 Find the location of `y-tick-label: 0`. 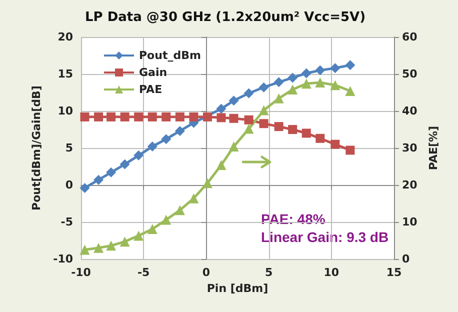

y-tick-label: 0 is located at coordinates (69, 185).